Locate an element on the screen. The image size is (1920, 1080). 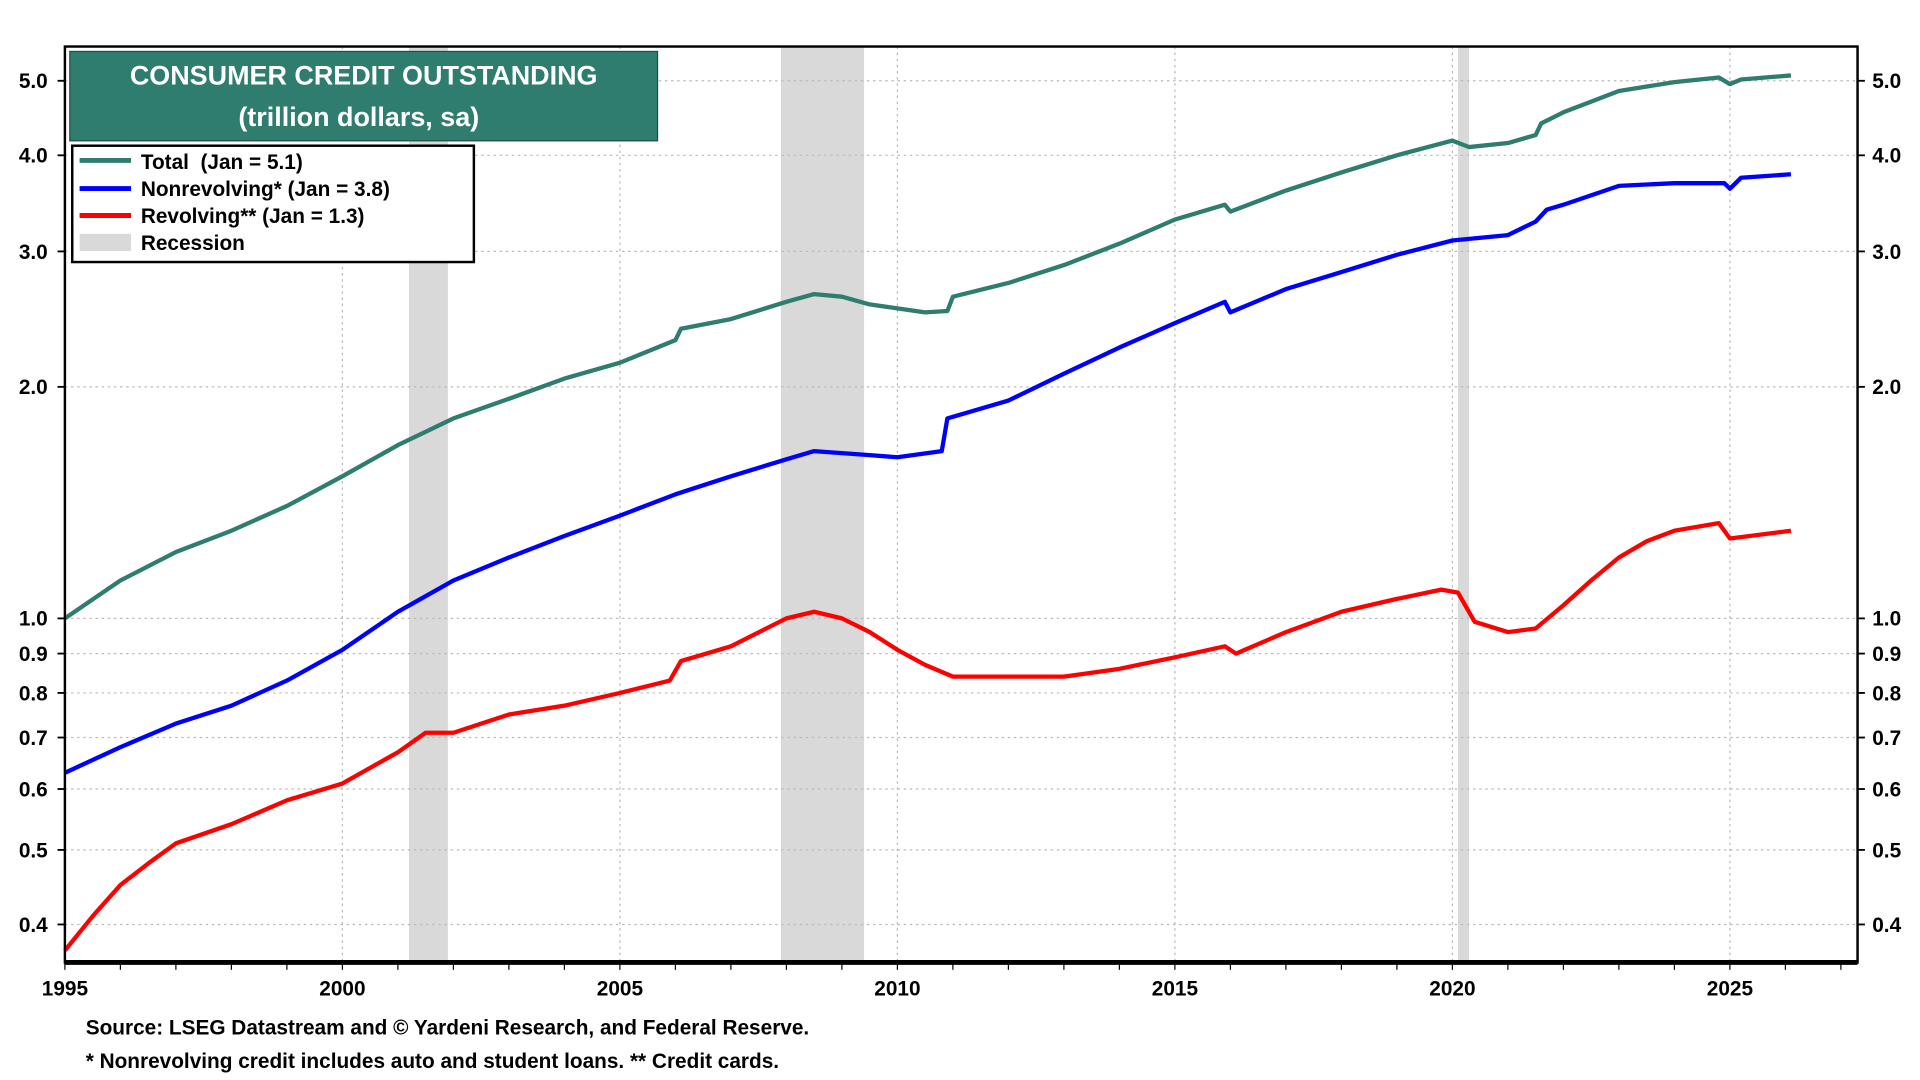
y-tick-label-left: 2.0 is located at coordinates (33, 387).